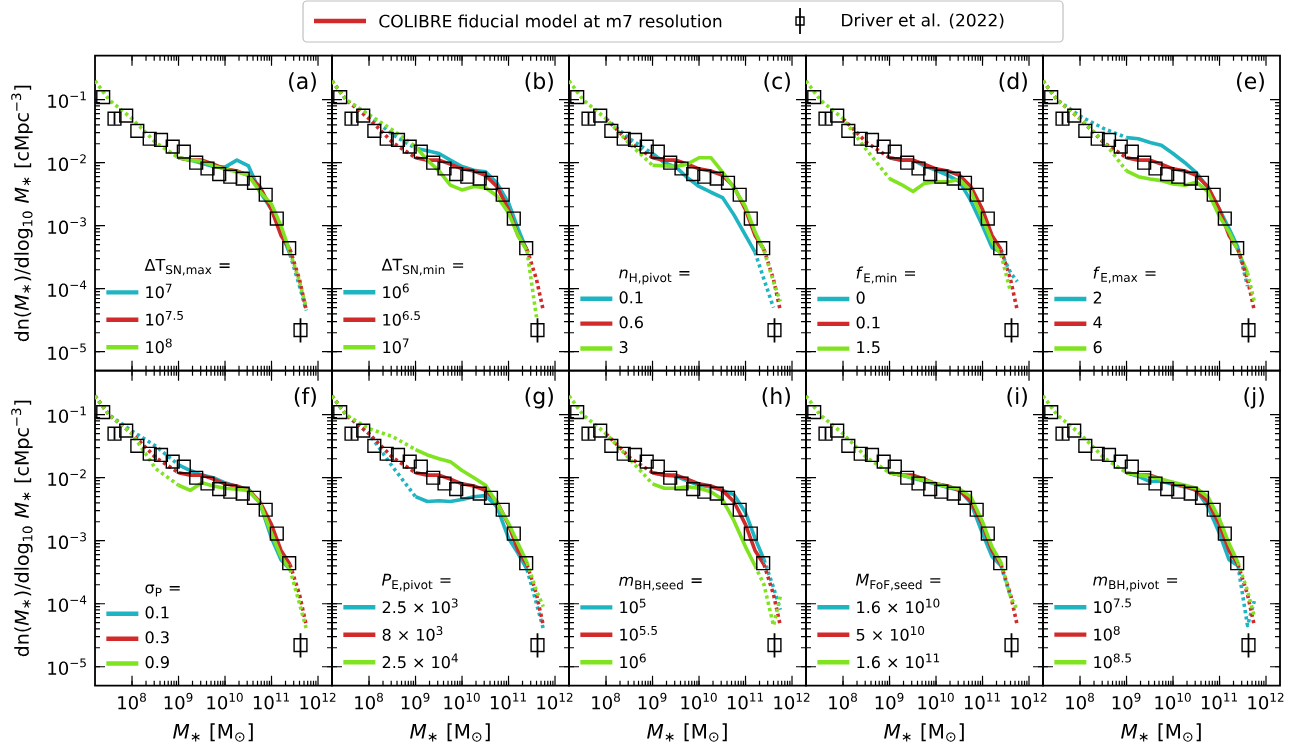  I want to click on text: (d), so click(1013, 82).